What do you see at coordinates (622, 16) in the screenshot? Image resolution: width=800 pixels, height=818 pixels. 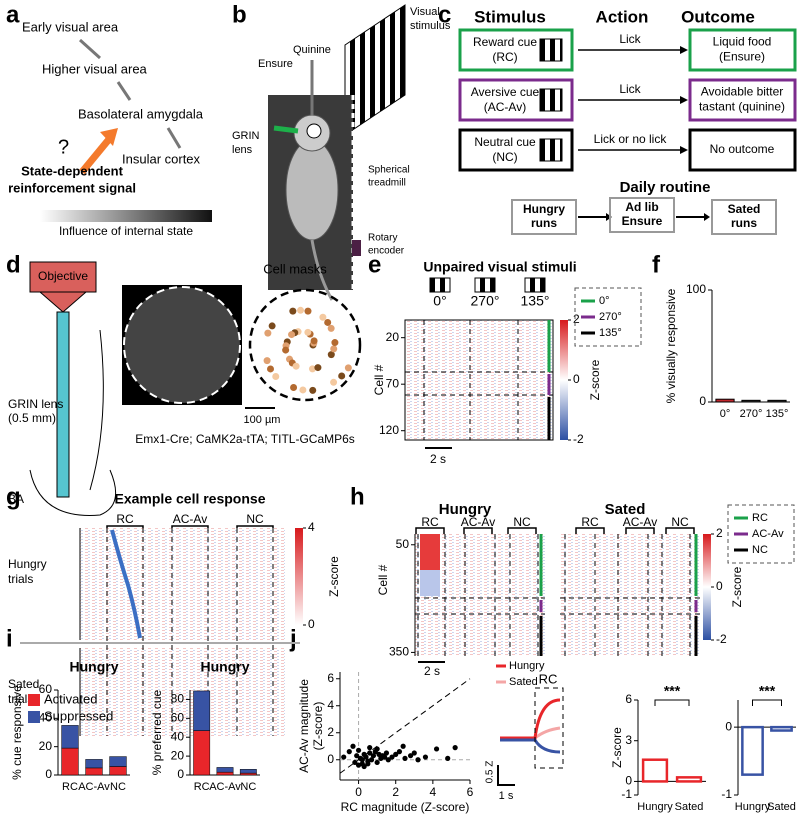 I see `column-header: Action` at bounding box center [622, 16].